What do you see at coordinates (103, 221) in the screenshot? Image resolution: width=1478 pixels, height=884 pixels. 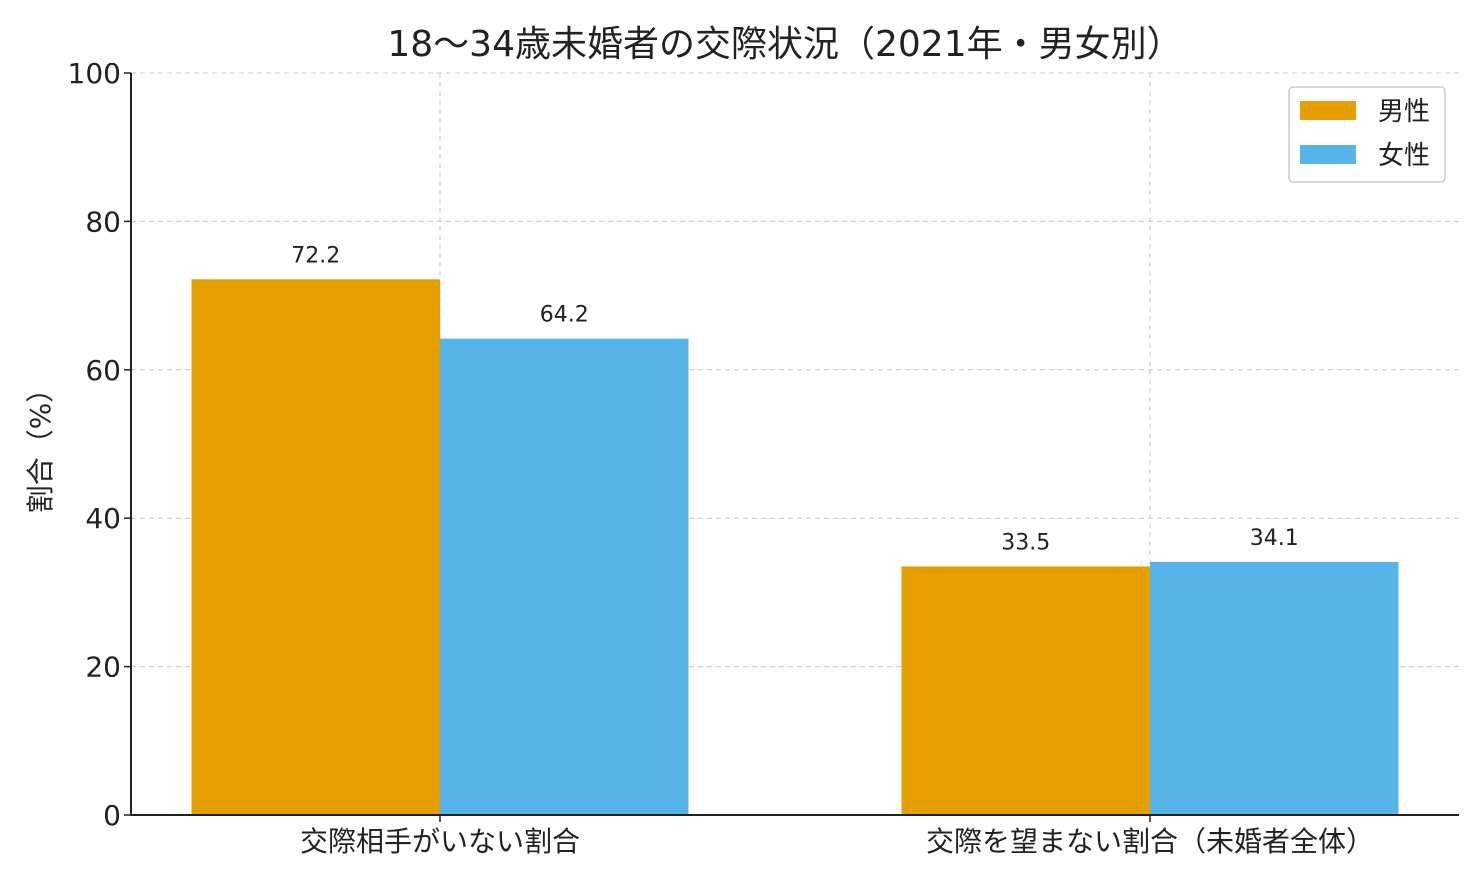 I see `y-tick-label: 80` at bounding box center [103, 221].